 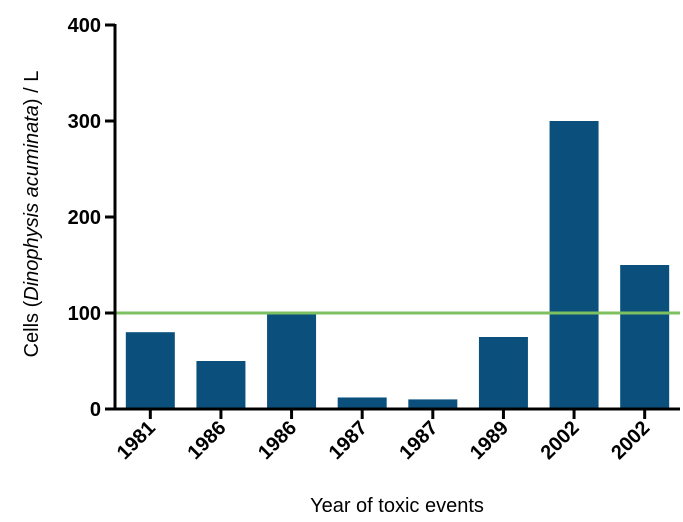 I want to click on y-tick-label-200: 200, so click(x=84, y=218).